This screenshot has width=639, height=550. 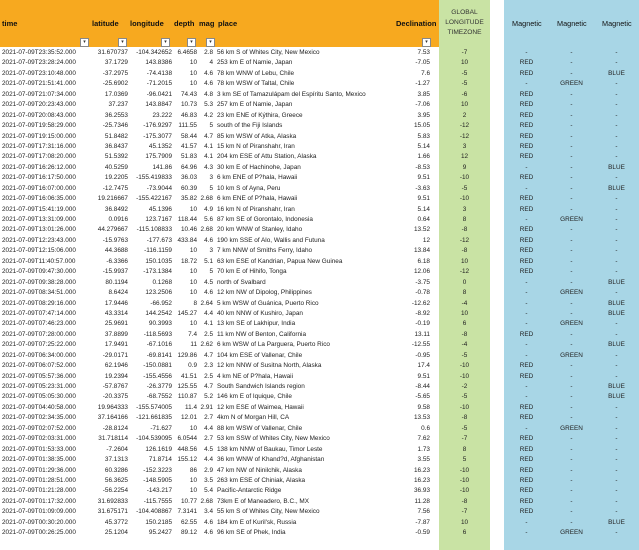 What do you see at coordinates (208, 480) in the screenshot?
I see `cell-mag: 3.5` at bounding box center [208, 480].